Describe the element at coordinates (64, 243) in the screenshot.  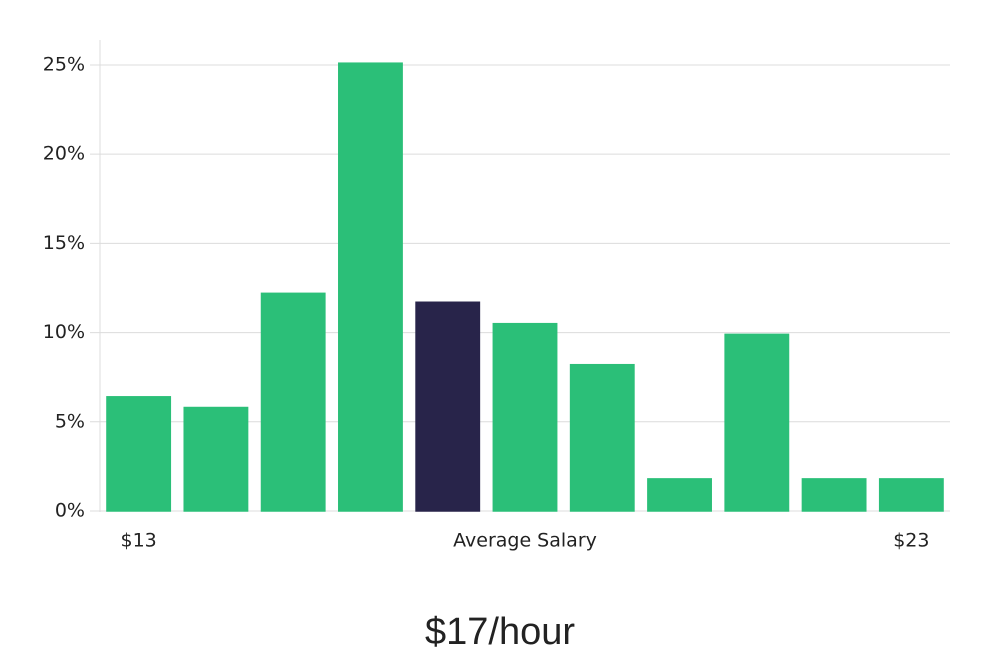
I see `y-tick-label: 15%` at that location.